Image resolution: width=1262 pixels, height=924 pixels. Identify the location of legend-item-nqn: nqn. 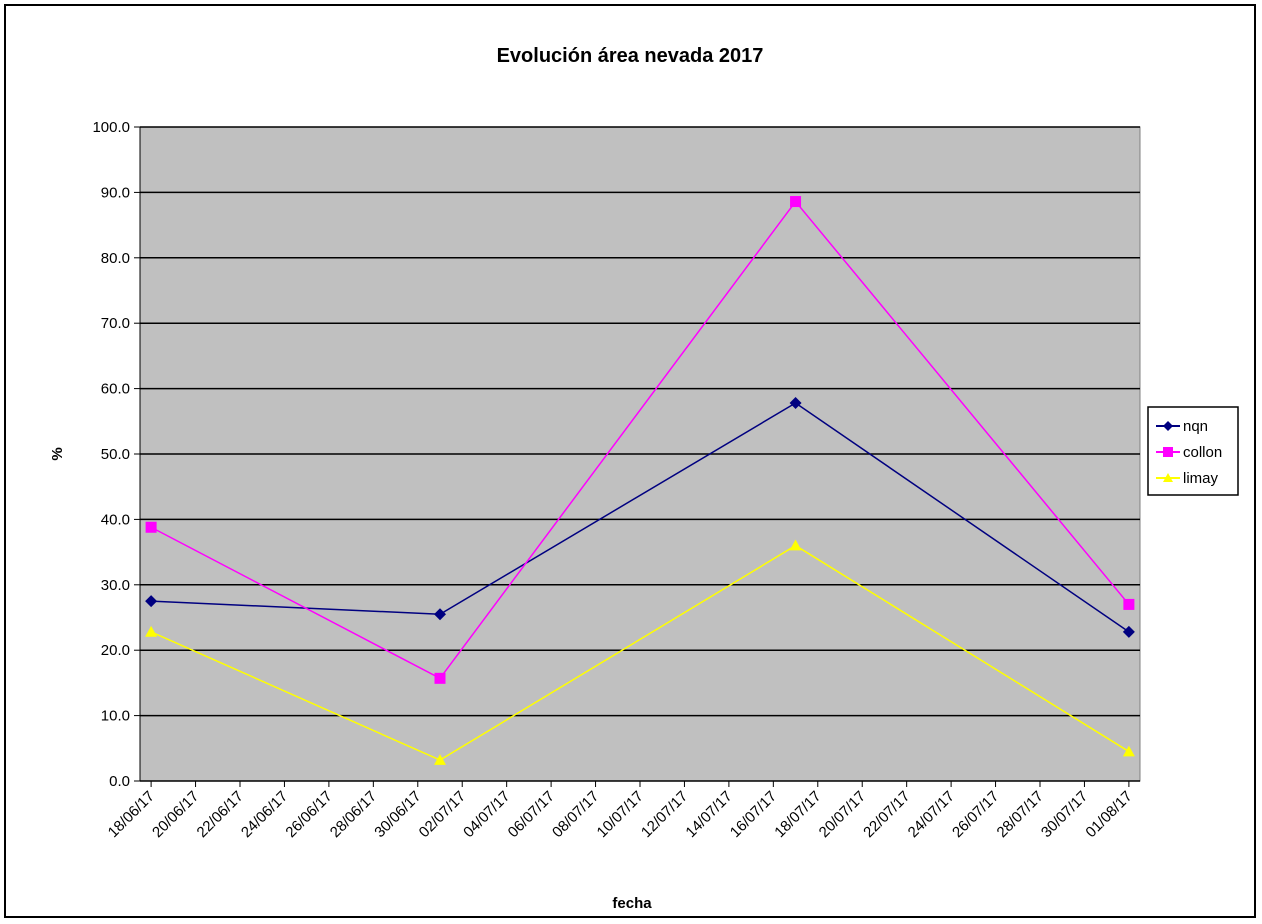
(1182, 426).